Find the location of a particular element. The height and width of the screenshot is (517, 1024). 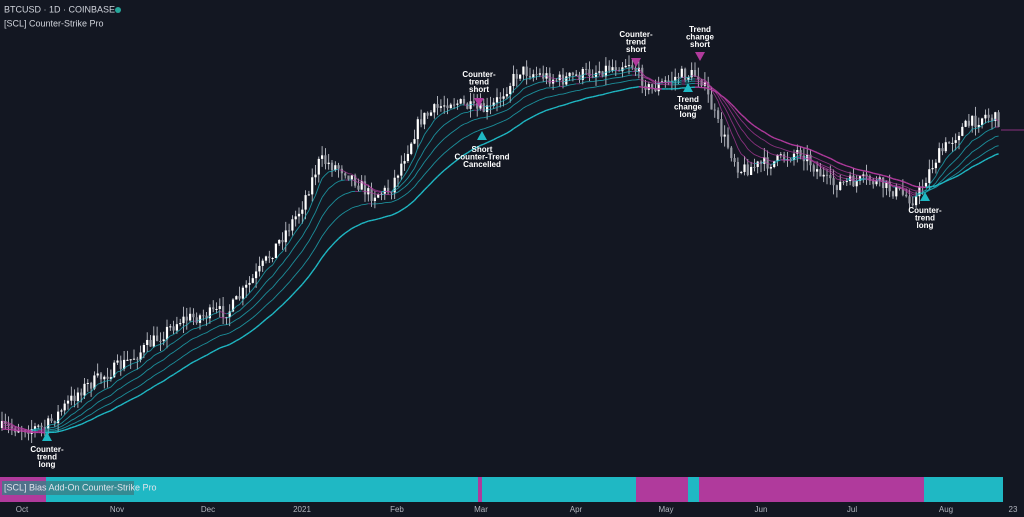

x-axis-label: Apr is located at coordinates (576, 509).